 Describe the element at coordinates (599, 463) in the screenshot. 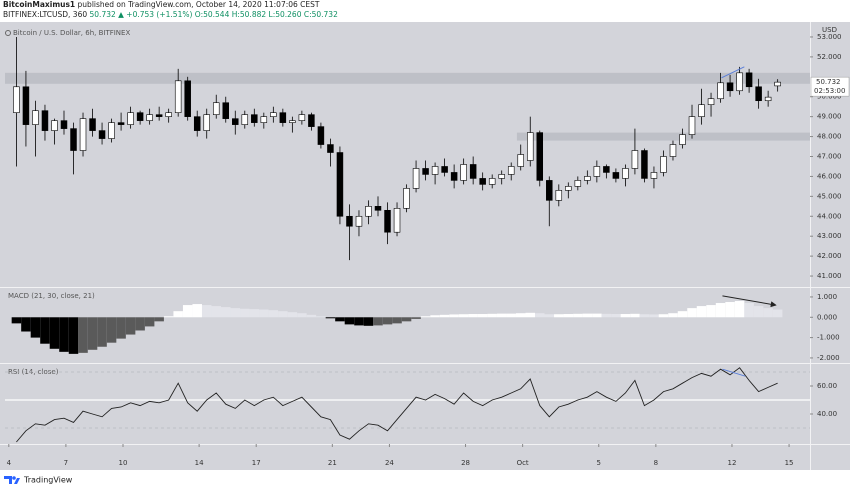

I see `x-tick-label: 5` at that location.